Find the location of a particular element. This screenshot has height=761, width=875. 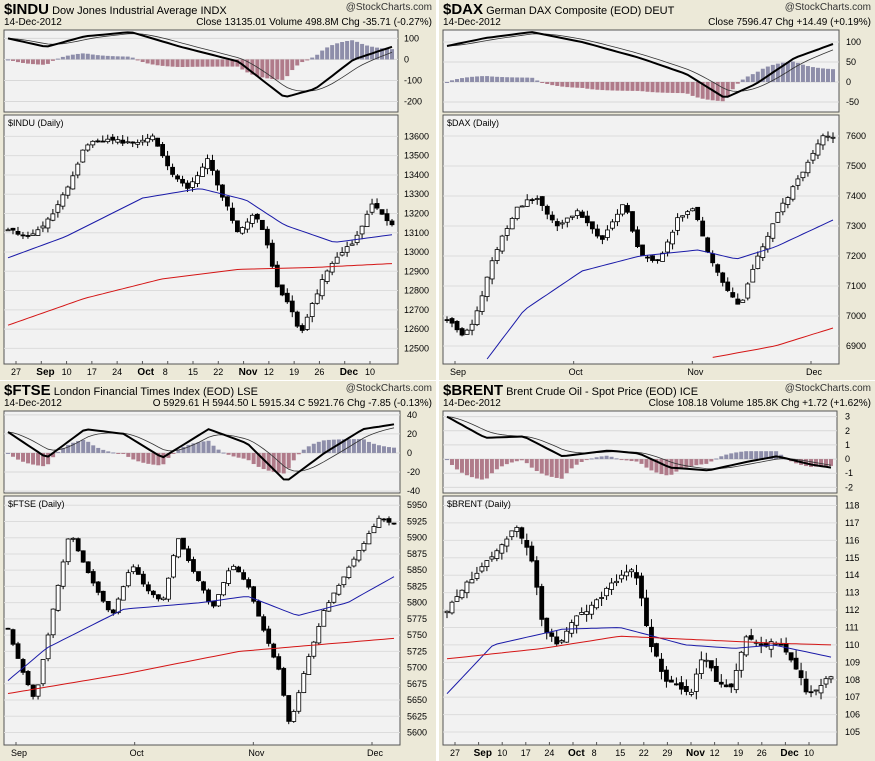

panel-date: 14-Dec-2012 is located at coordinates (472, 403).